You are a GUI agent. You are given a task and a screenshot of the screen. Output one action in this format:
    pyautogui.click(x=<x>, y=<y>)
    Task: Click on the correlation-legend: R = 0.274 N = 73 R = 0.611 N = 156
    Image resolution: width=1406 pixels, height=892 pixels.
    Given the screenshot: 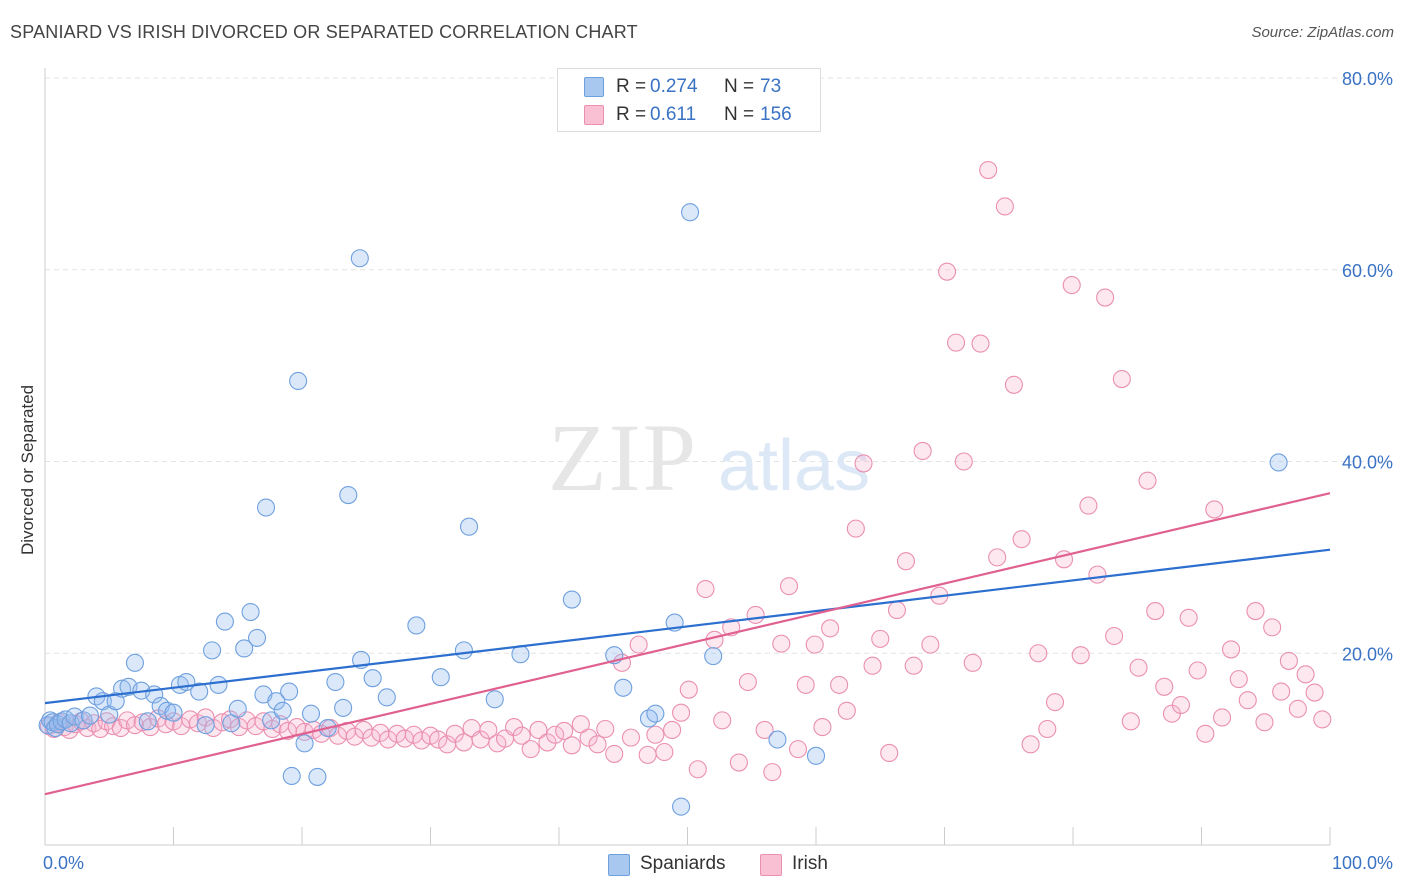 What is the action you would take?
    pyautogui.click(x=689, y=100)
    